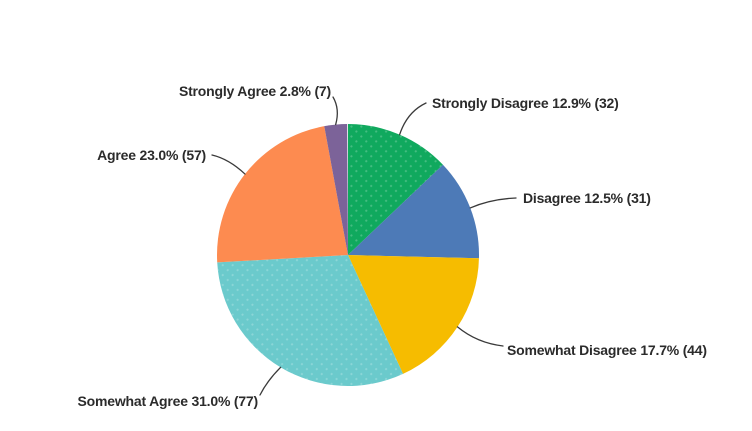  What do you see at coordinates (282, 194) in the screenshot?
I see `pie-slice-agree` at bounding box center [282, 194].